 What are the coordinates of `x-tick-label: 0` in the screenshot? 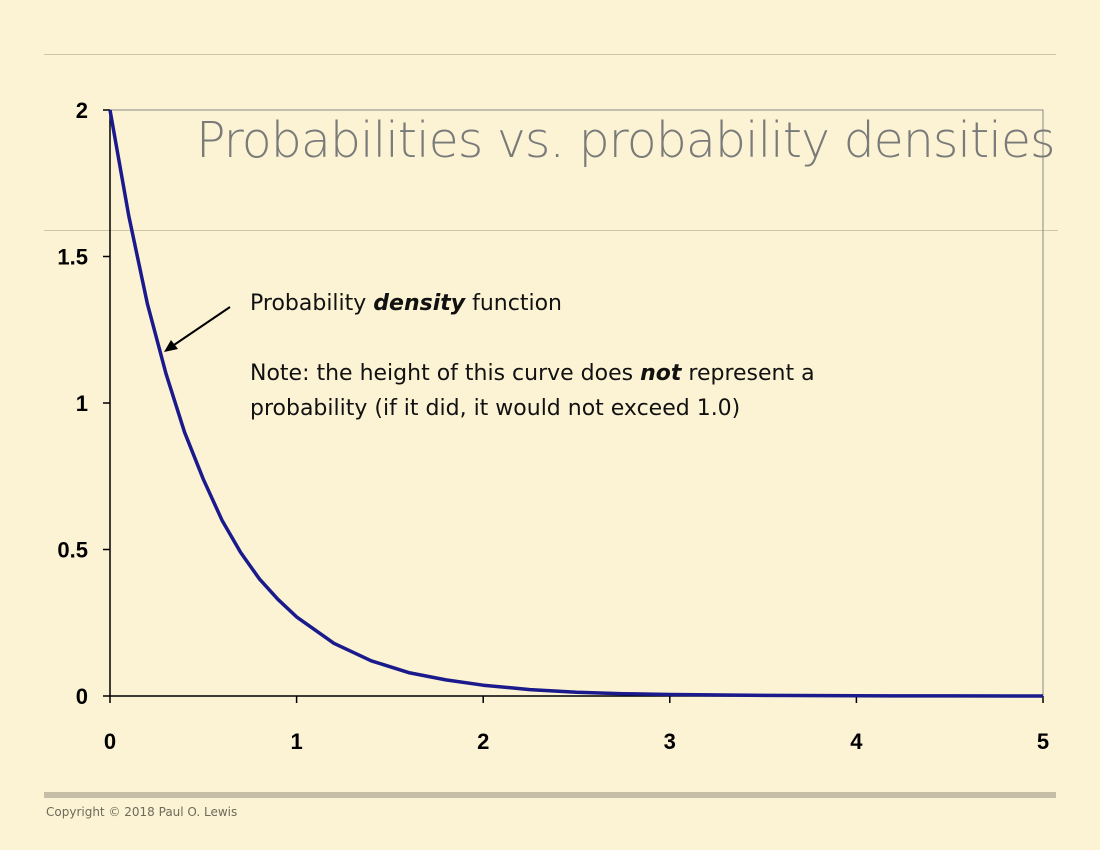 It's located at (110, 741).